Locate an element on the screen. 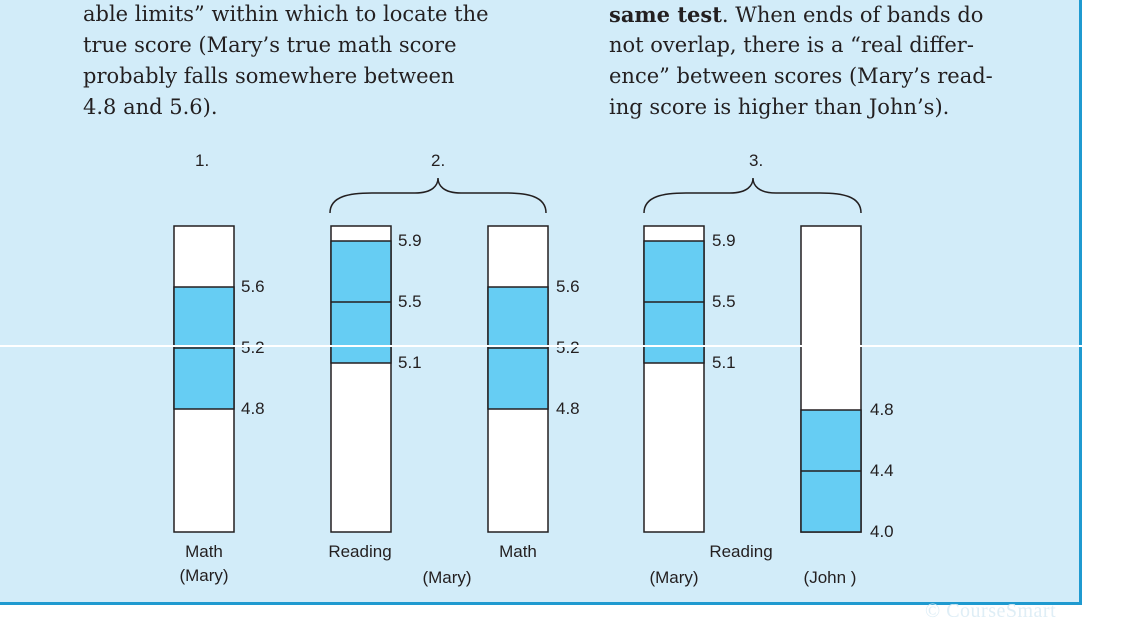 This screenshot has width=1128, height=623. scan-line-divider is located at coordinates (564, 346).